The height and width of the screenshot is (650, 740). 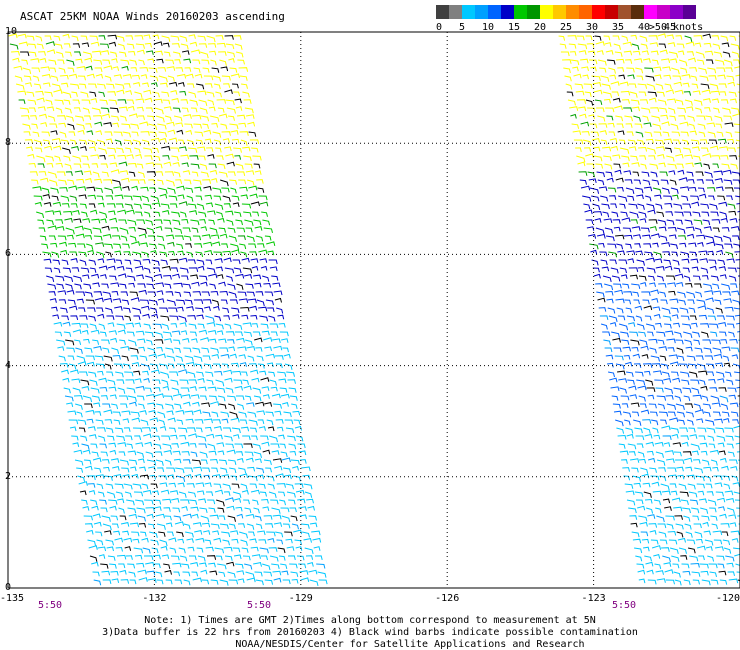 I want to click on x-tick-label: -123, so click(x=593, y=598).